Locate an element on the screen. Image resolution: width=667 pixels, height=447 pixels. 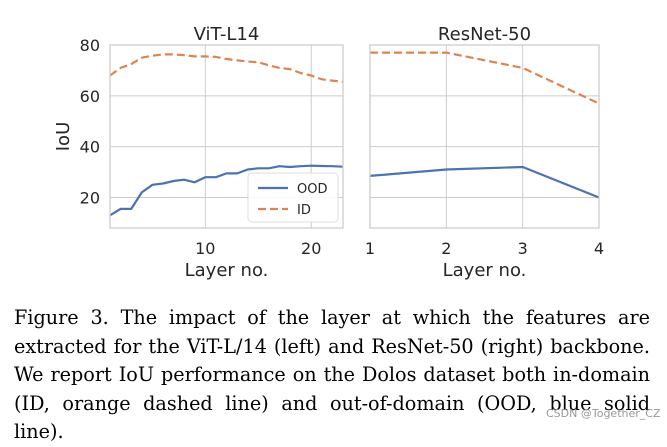
resnet-x-tick-label: 3 is located at coordinates (523, 248).